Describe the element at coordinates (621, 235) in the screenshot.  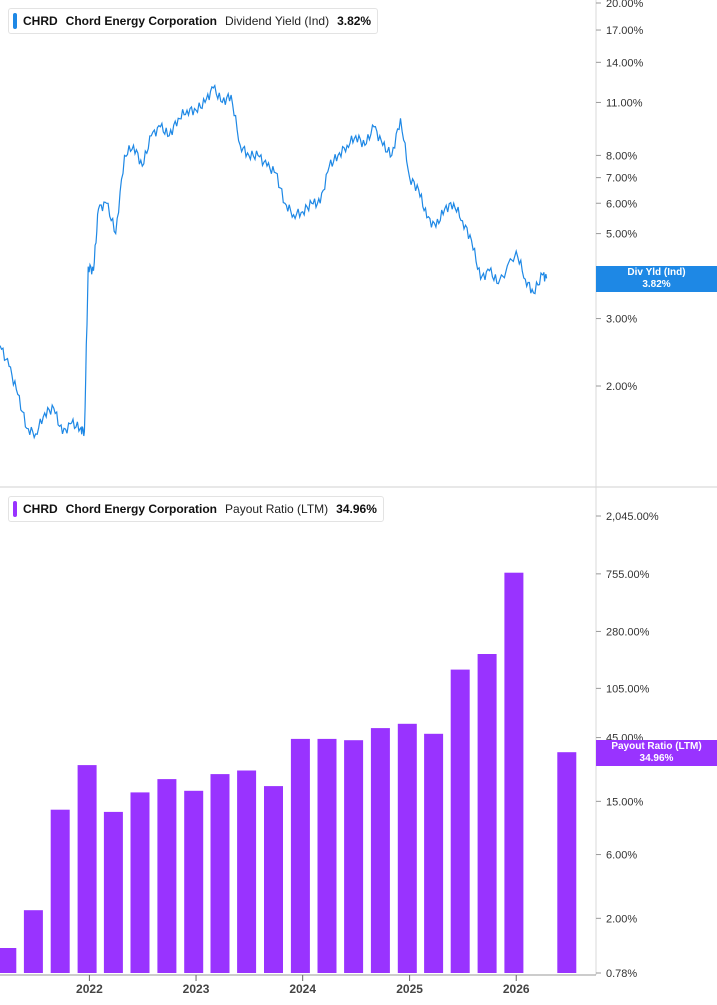
I see `yield-y-tick-label: 5.00%` at that location.